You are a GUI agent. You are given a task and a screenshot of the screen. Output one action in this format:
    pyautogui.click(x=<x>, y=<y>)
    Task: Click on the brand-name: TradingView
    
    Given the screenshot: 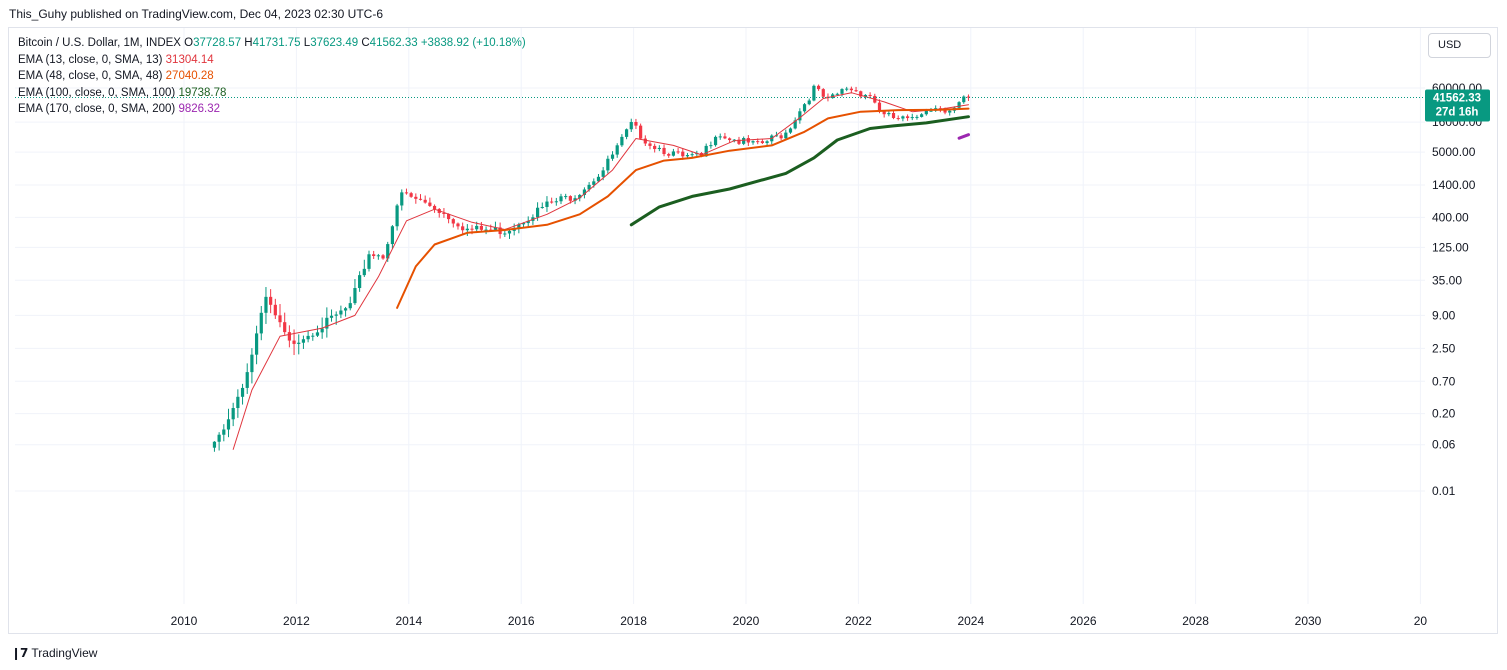 What is the action you would take?
    pyautogui.click(x=64, y=653)
    